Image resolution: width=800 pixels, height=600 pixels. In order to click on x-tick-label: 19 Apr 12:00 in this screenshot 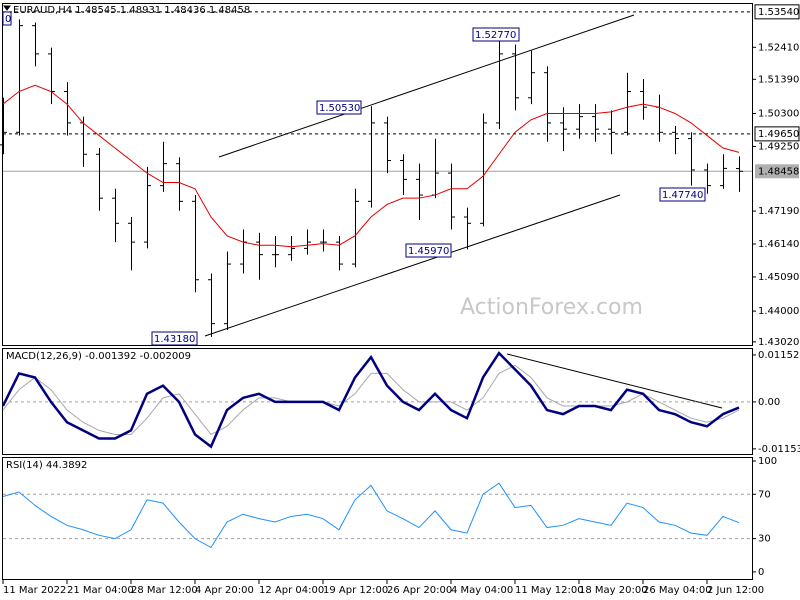, I will do `click(355, 590)`.